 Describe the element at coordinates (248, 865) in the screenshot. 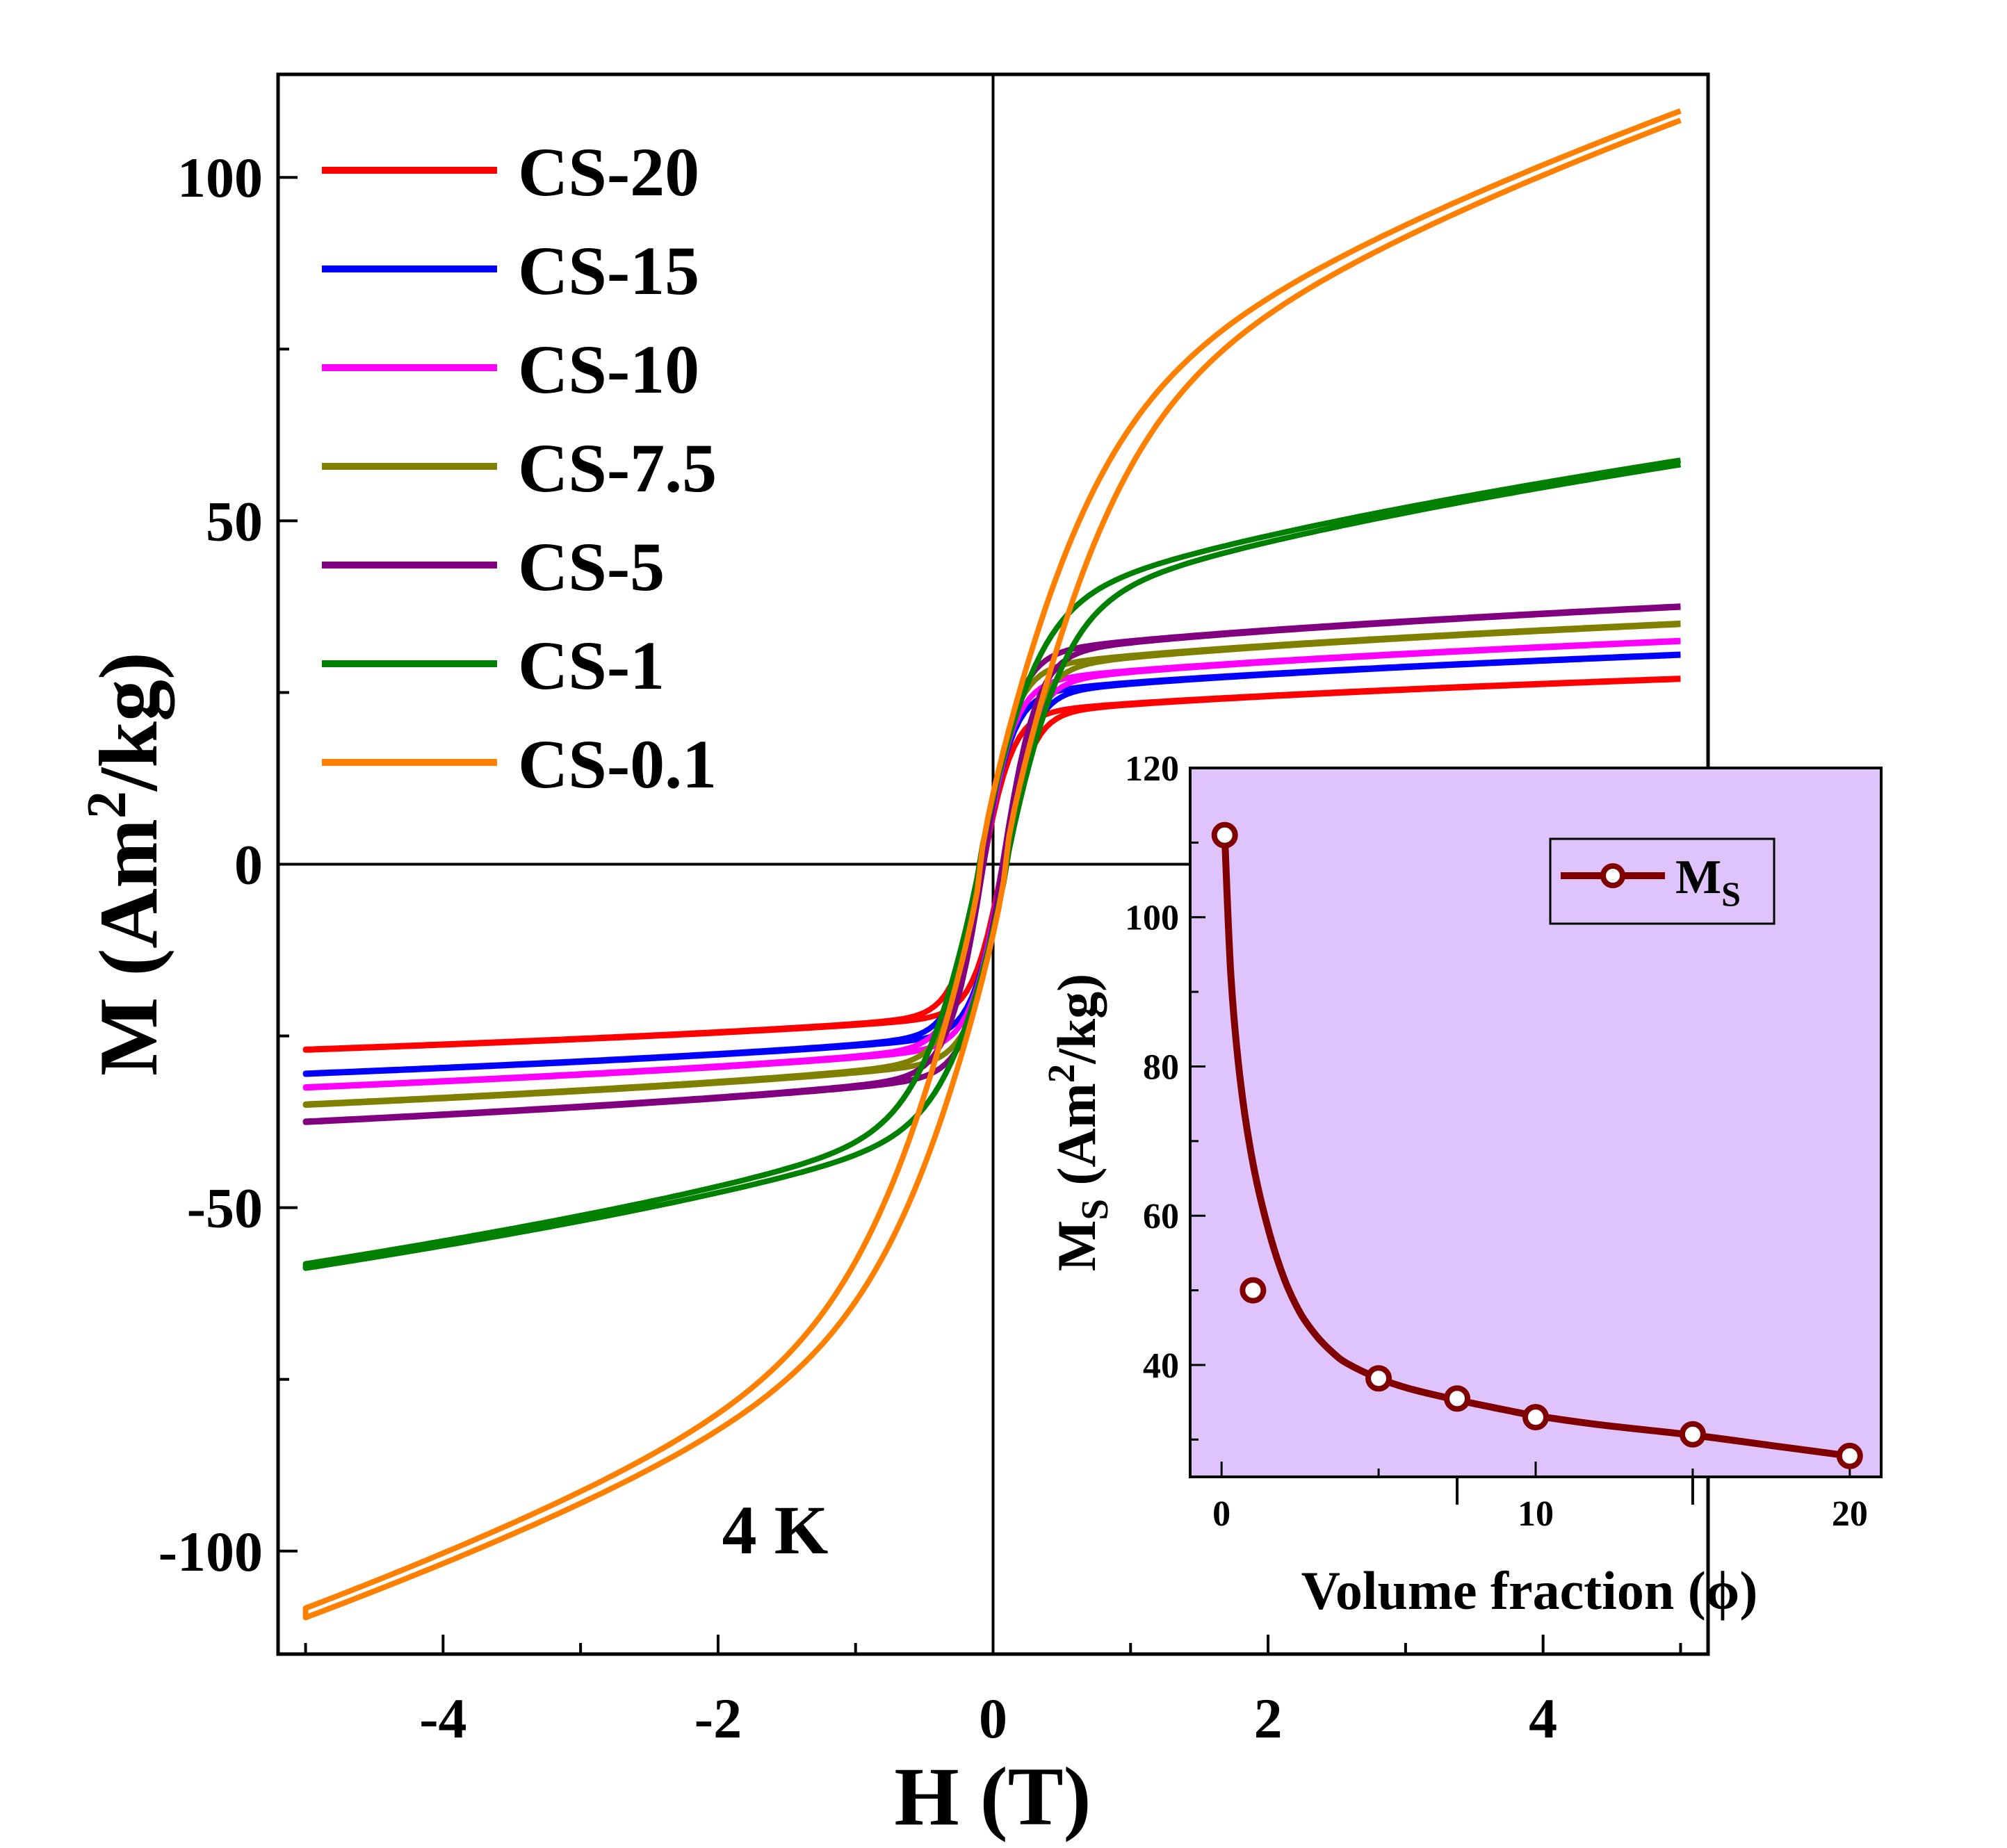

I see `y-tick-label: 0` at that location.